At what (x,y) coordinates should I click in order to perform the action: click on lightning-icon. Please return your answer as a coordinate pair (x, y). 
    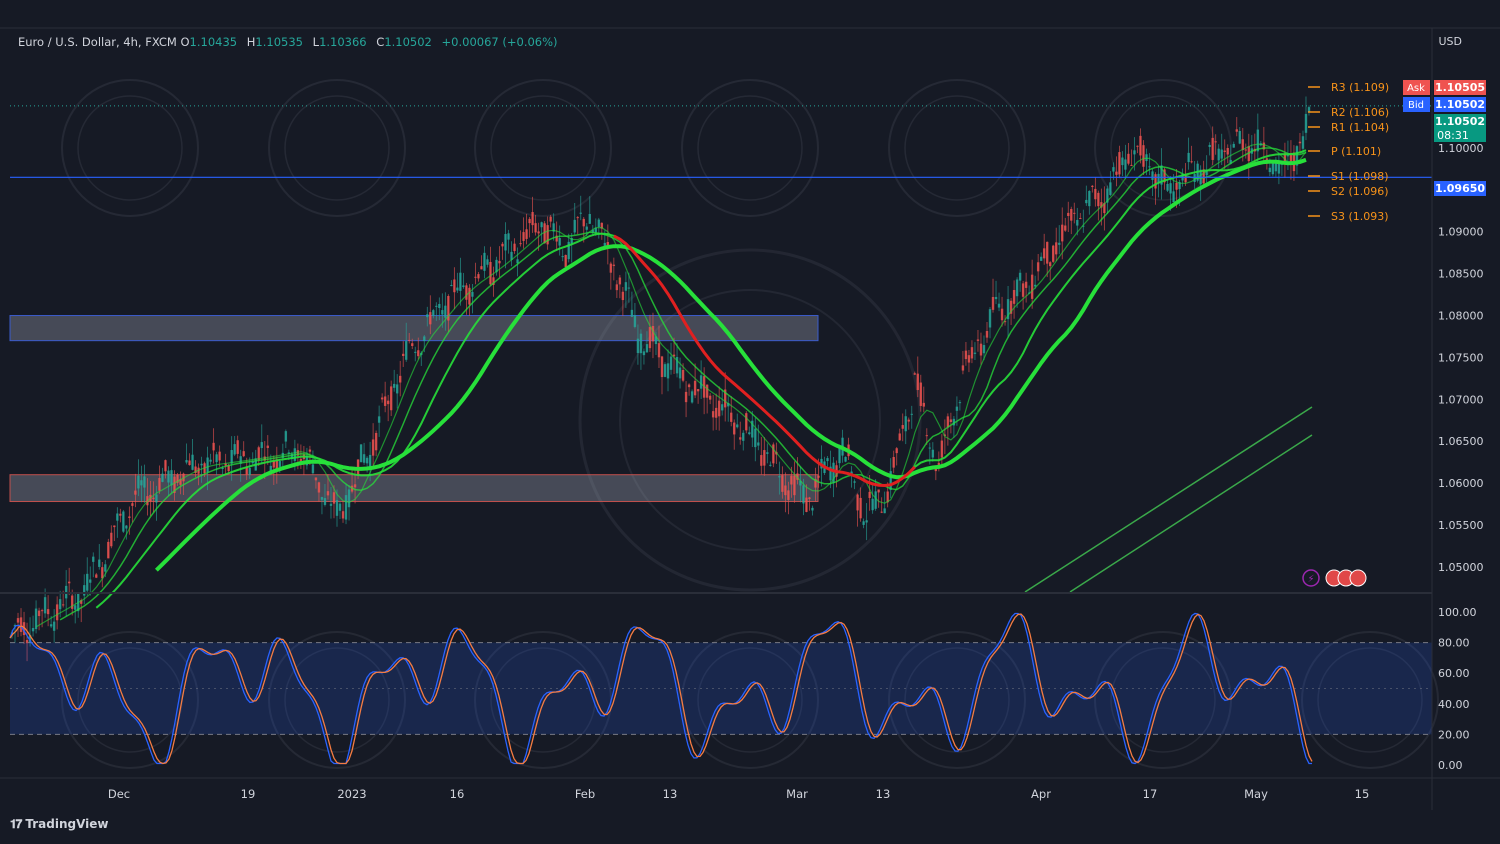
    Looking at the image, I should click on (1311, 578).